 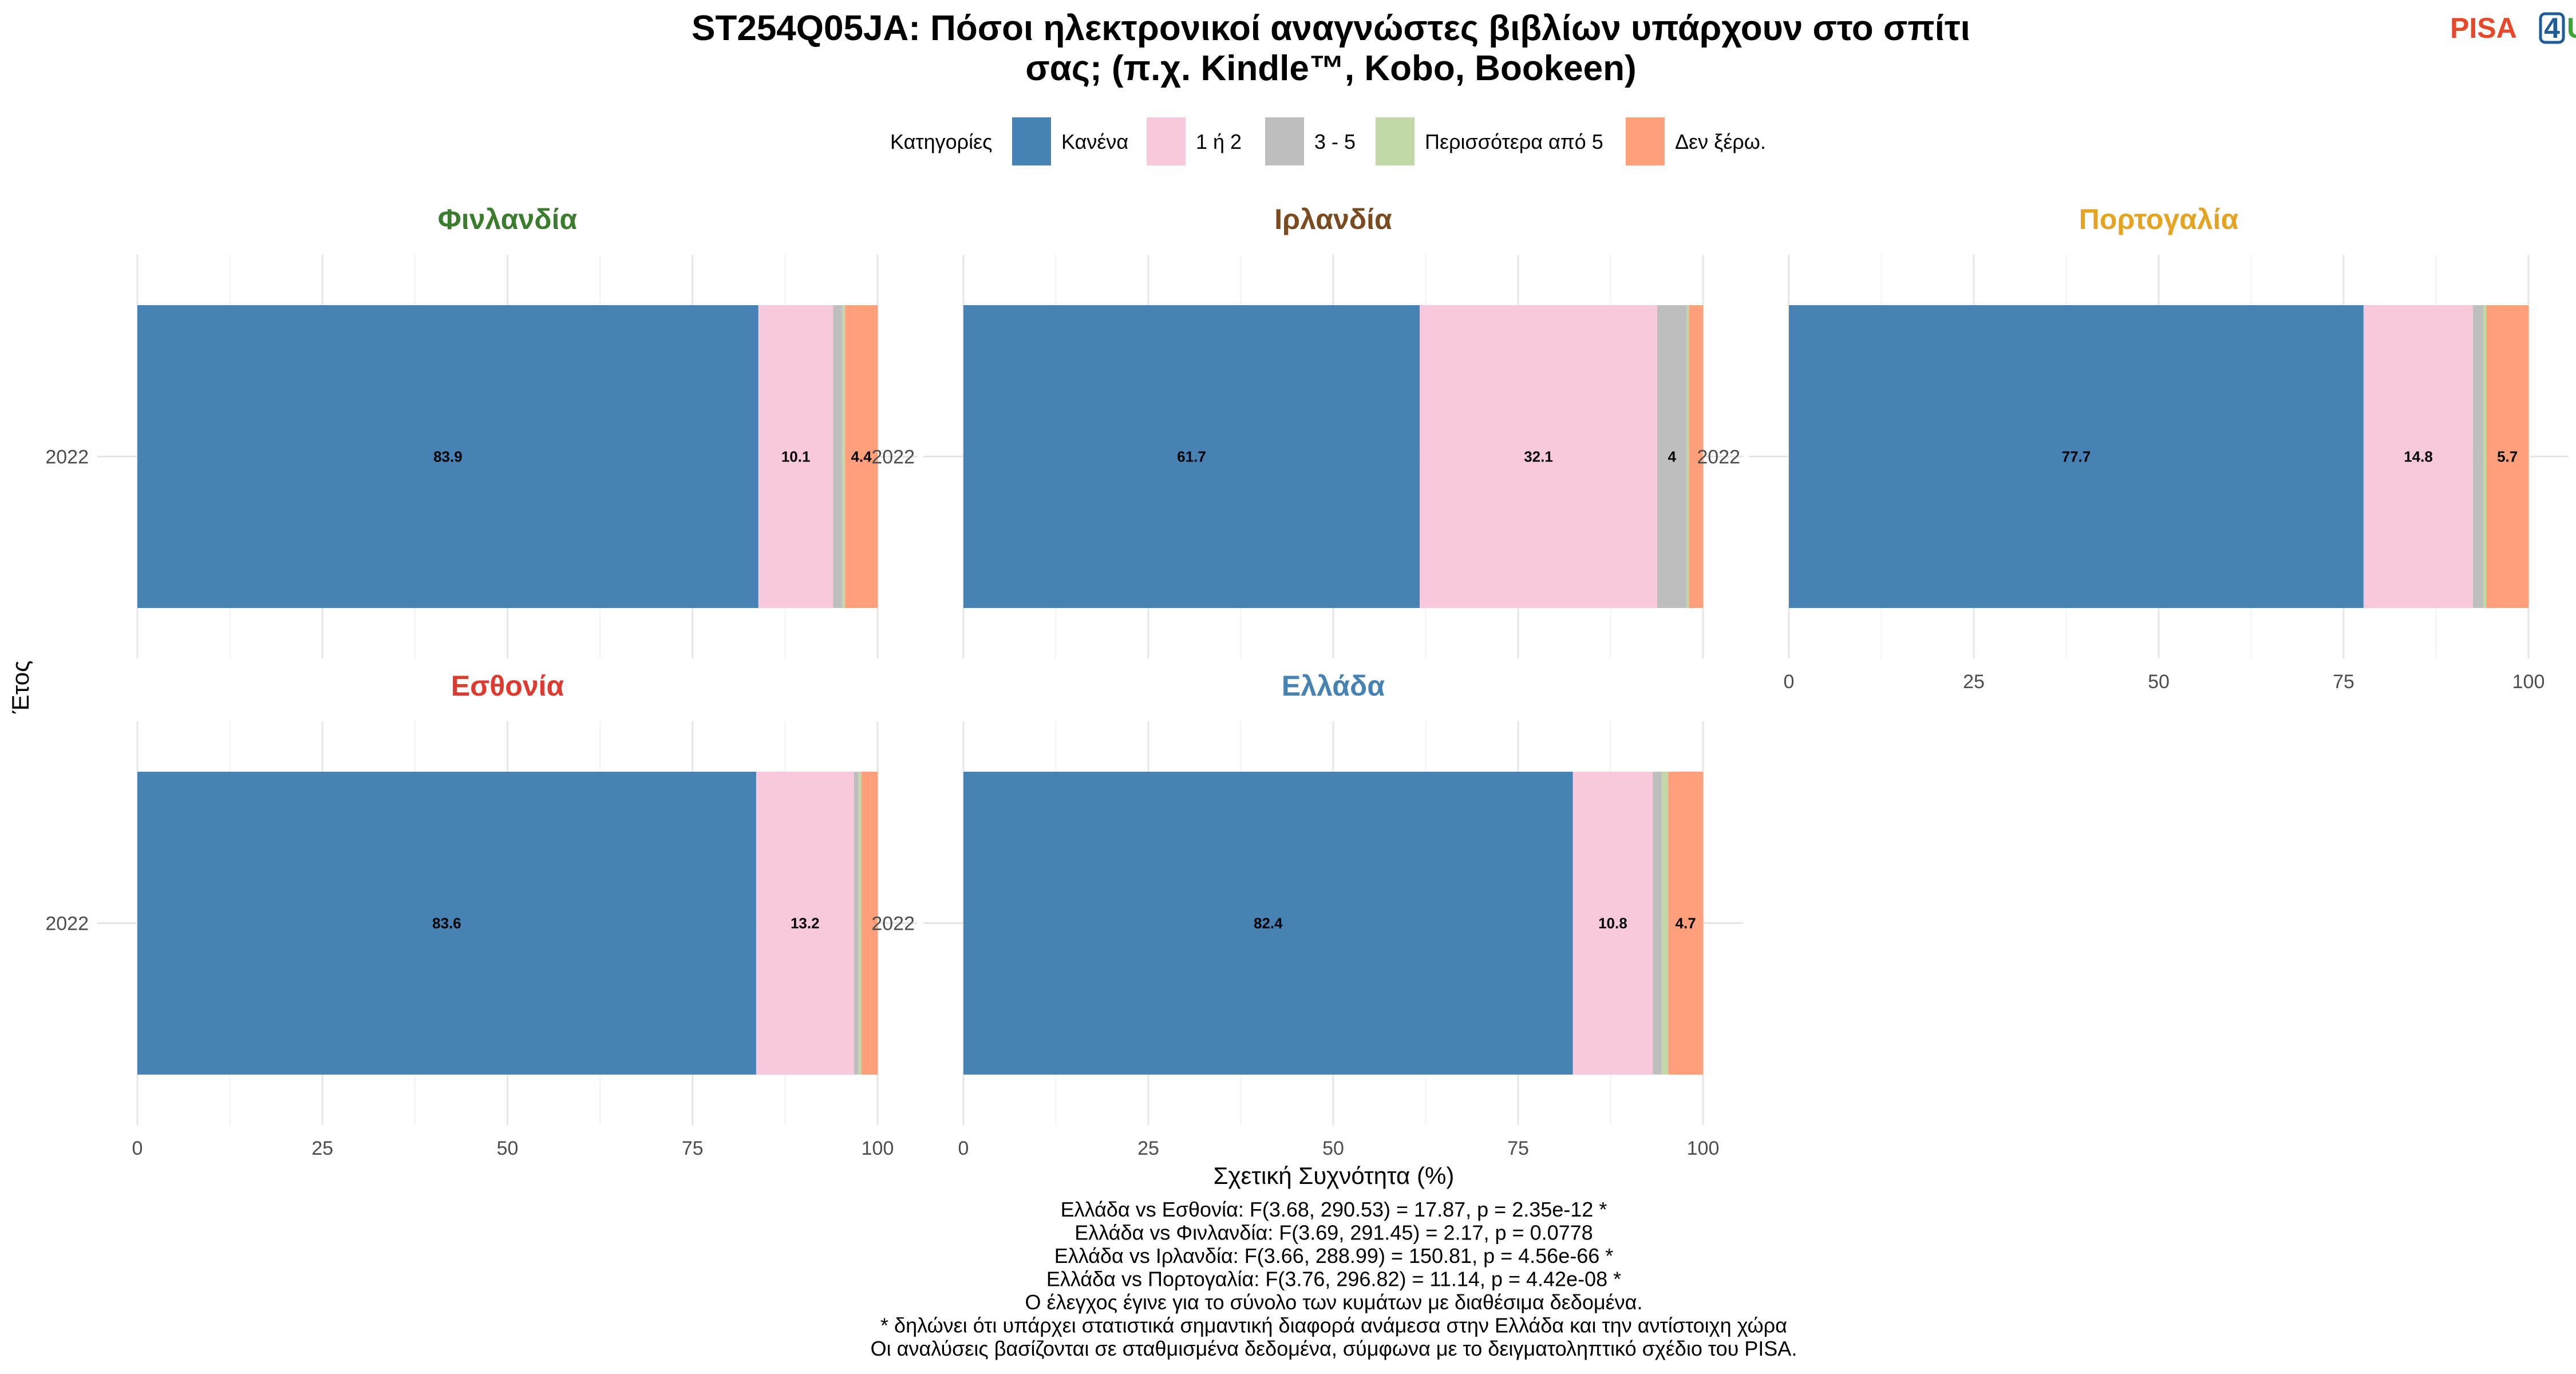 I want to click on bar-value-label: 5.7, so click(x=2507, y=456).